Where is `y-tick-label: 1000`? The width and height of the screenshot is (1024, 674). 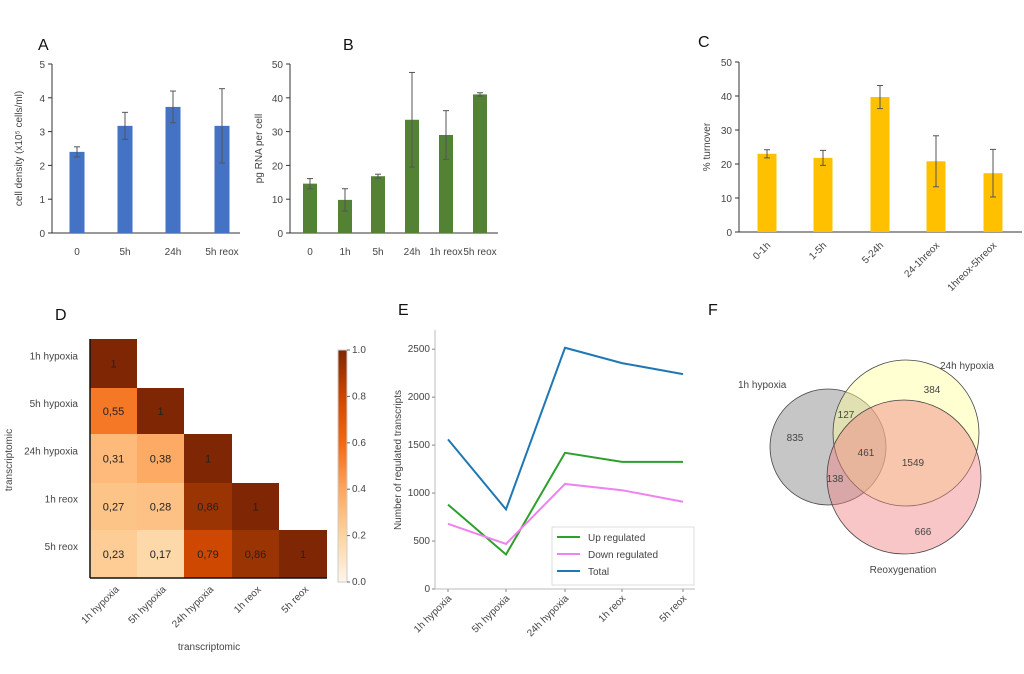 y-tick-label: 1000 is located at coordinates (419, 493).